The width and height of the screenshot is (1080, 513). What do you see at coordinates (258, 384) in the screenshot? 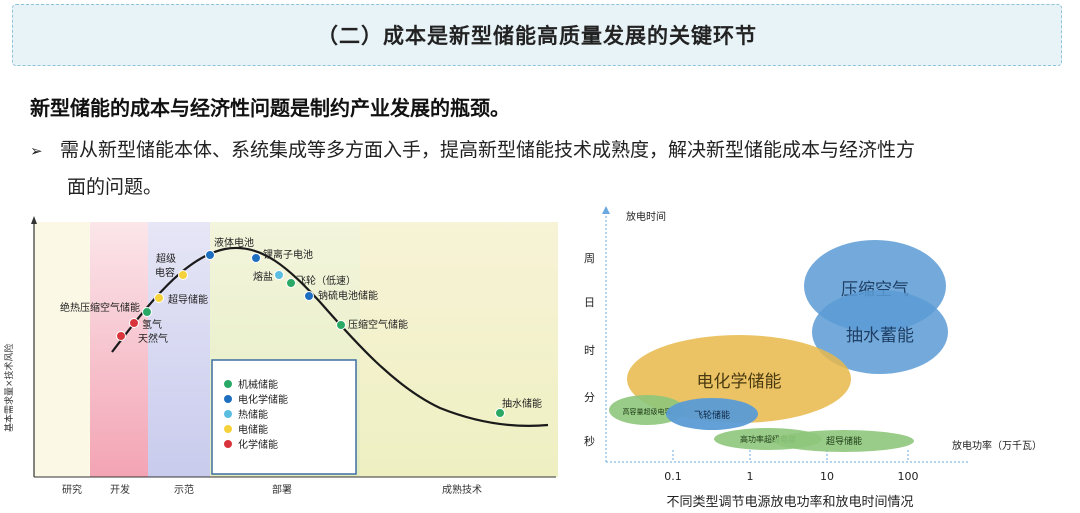
I see `legend-label: 机械储能` at bounding box center [258, 384].